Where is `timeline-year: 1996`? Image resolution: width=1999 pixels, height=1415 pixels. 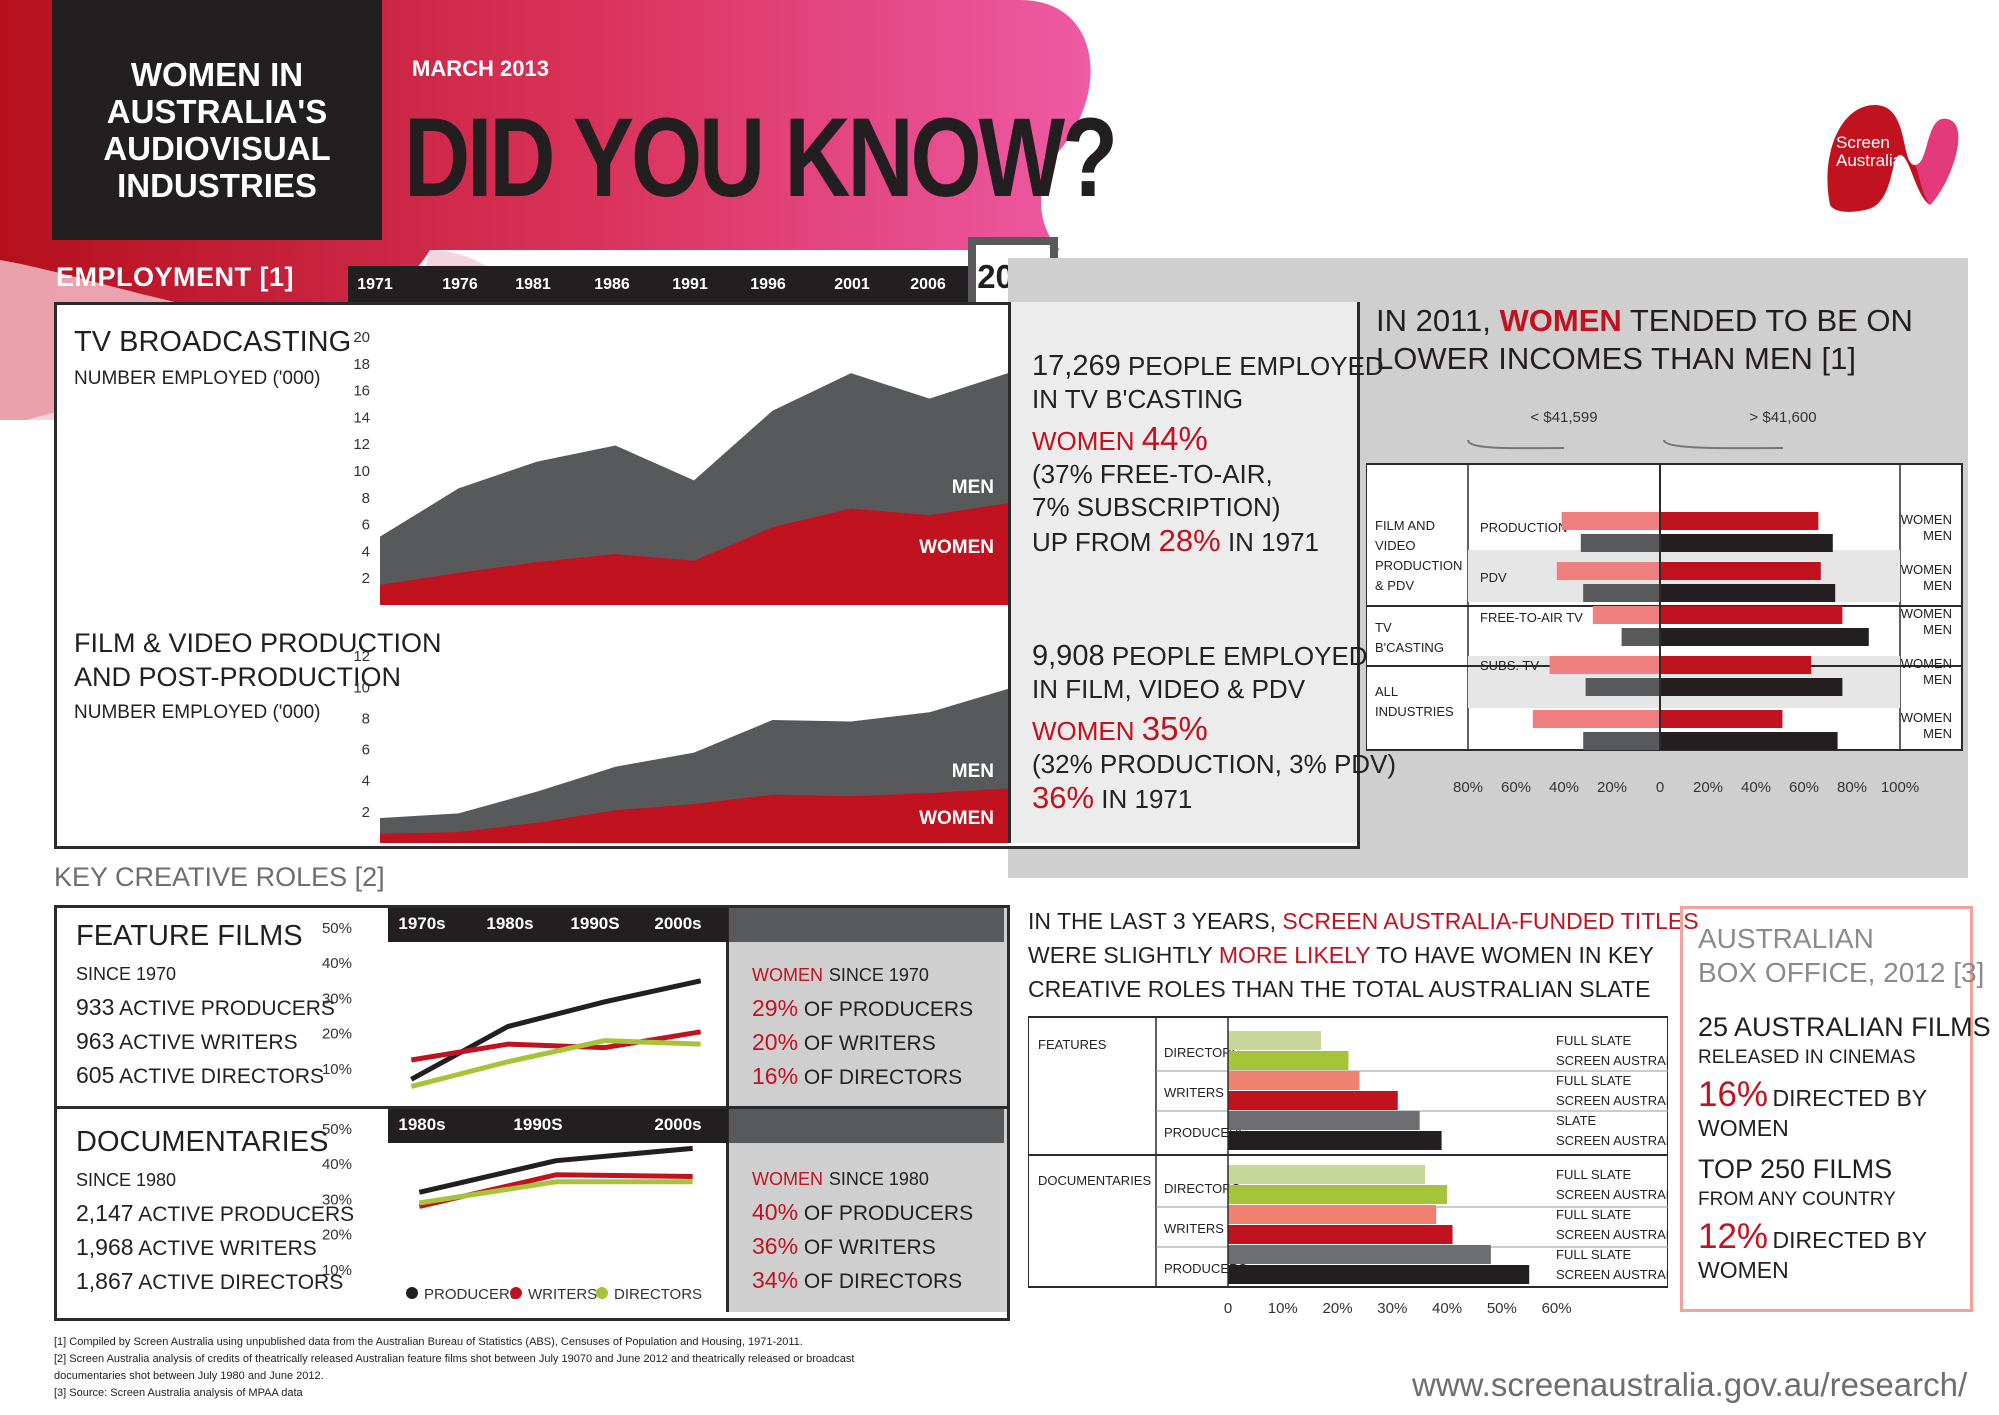
timeline-year: 1996 is located at coordinates (768, 284).